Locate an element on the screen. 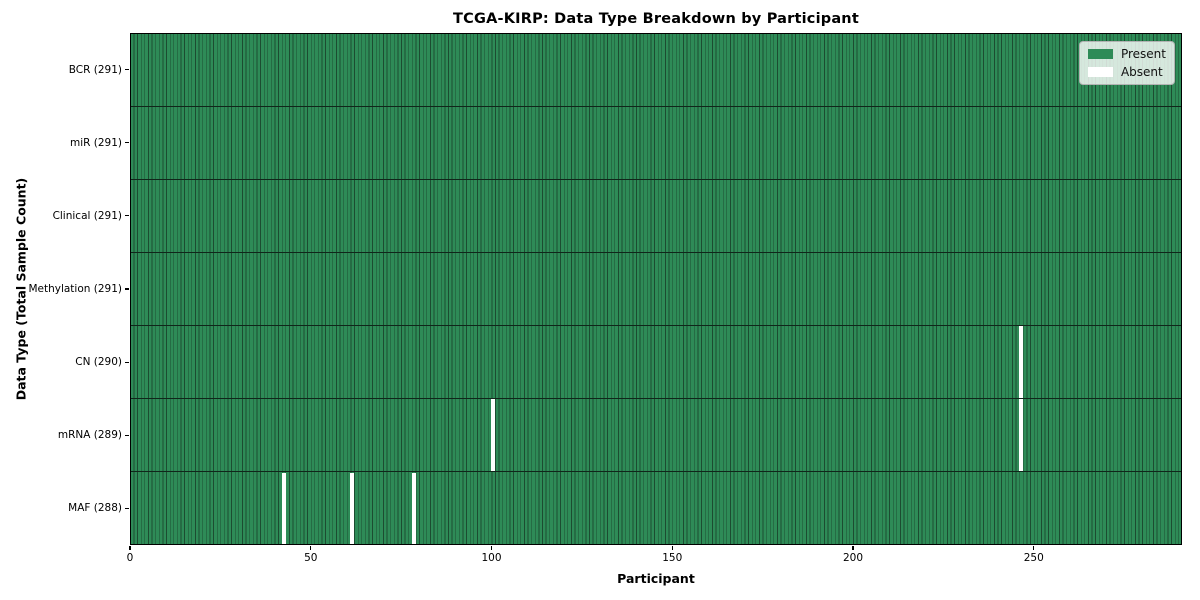  x-tick-label: 0 is located at coordinates (130, 558).